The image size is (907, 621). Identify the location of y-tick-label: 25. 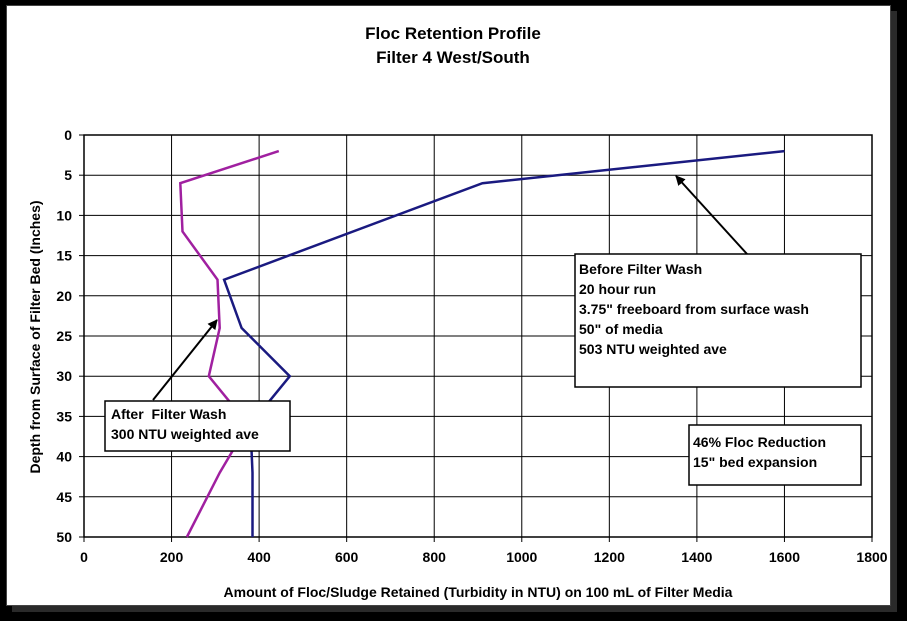
(64, 336).